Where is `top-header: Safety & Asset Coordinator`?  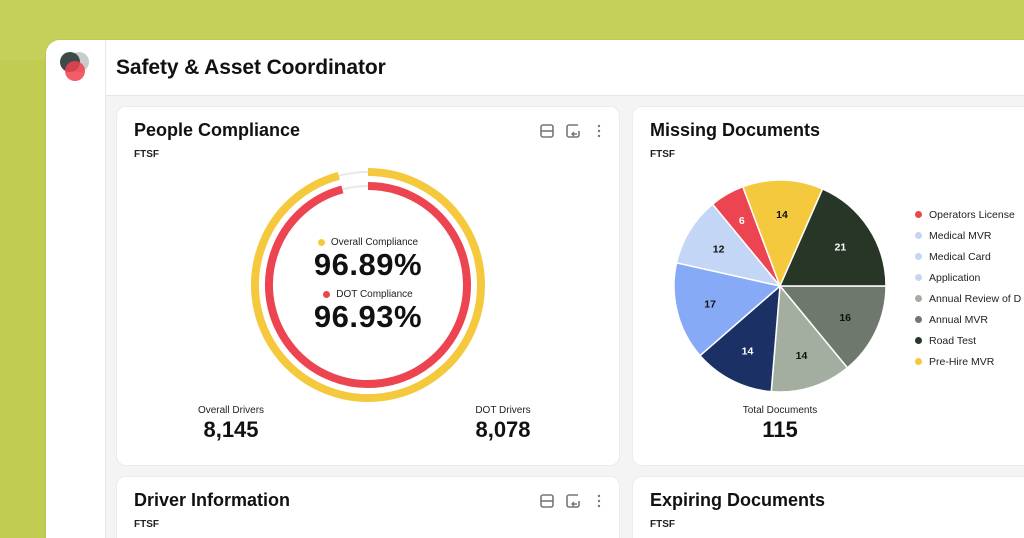
top-header: Safety & Asset Coordinator is located at coordinates (565, 68).